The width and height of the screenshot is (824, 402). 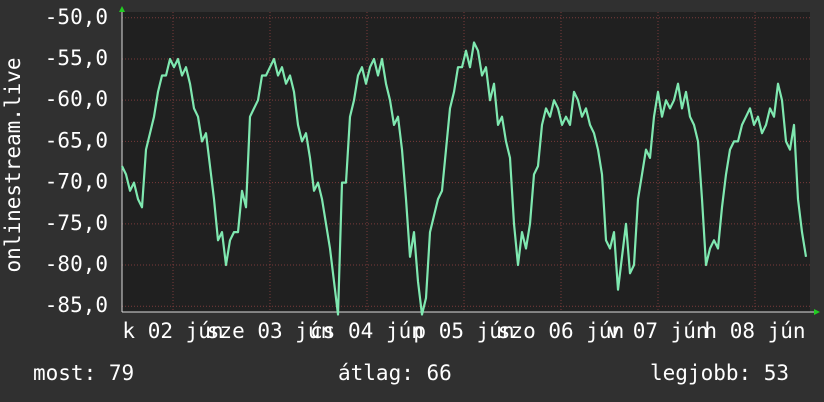 I want to click on y-tick-label: -85,0, so click(x=76, y=305).